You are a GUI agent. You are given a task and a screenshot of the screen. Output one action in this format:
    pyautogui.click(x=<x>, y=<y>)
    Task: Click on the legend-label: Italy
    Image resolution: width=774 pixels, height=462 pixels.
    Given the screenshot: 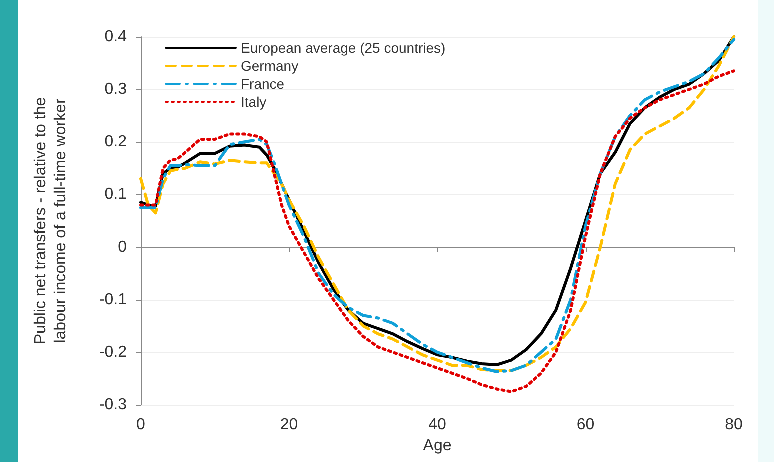 What is the action you would take?
    pyautogui.click(x=254, y=102)
    